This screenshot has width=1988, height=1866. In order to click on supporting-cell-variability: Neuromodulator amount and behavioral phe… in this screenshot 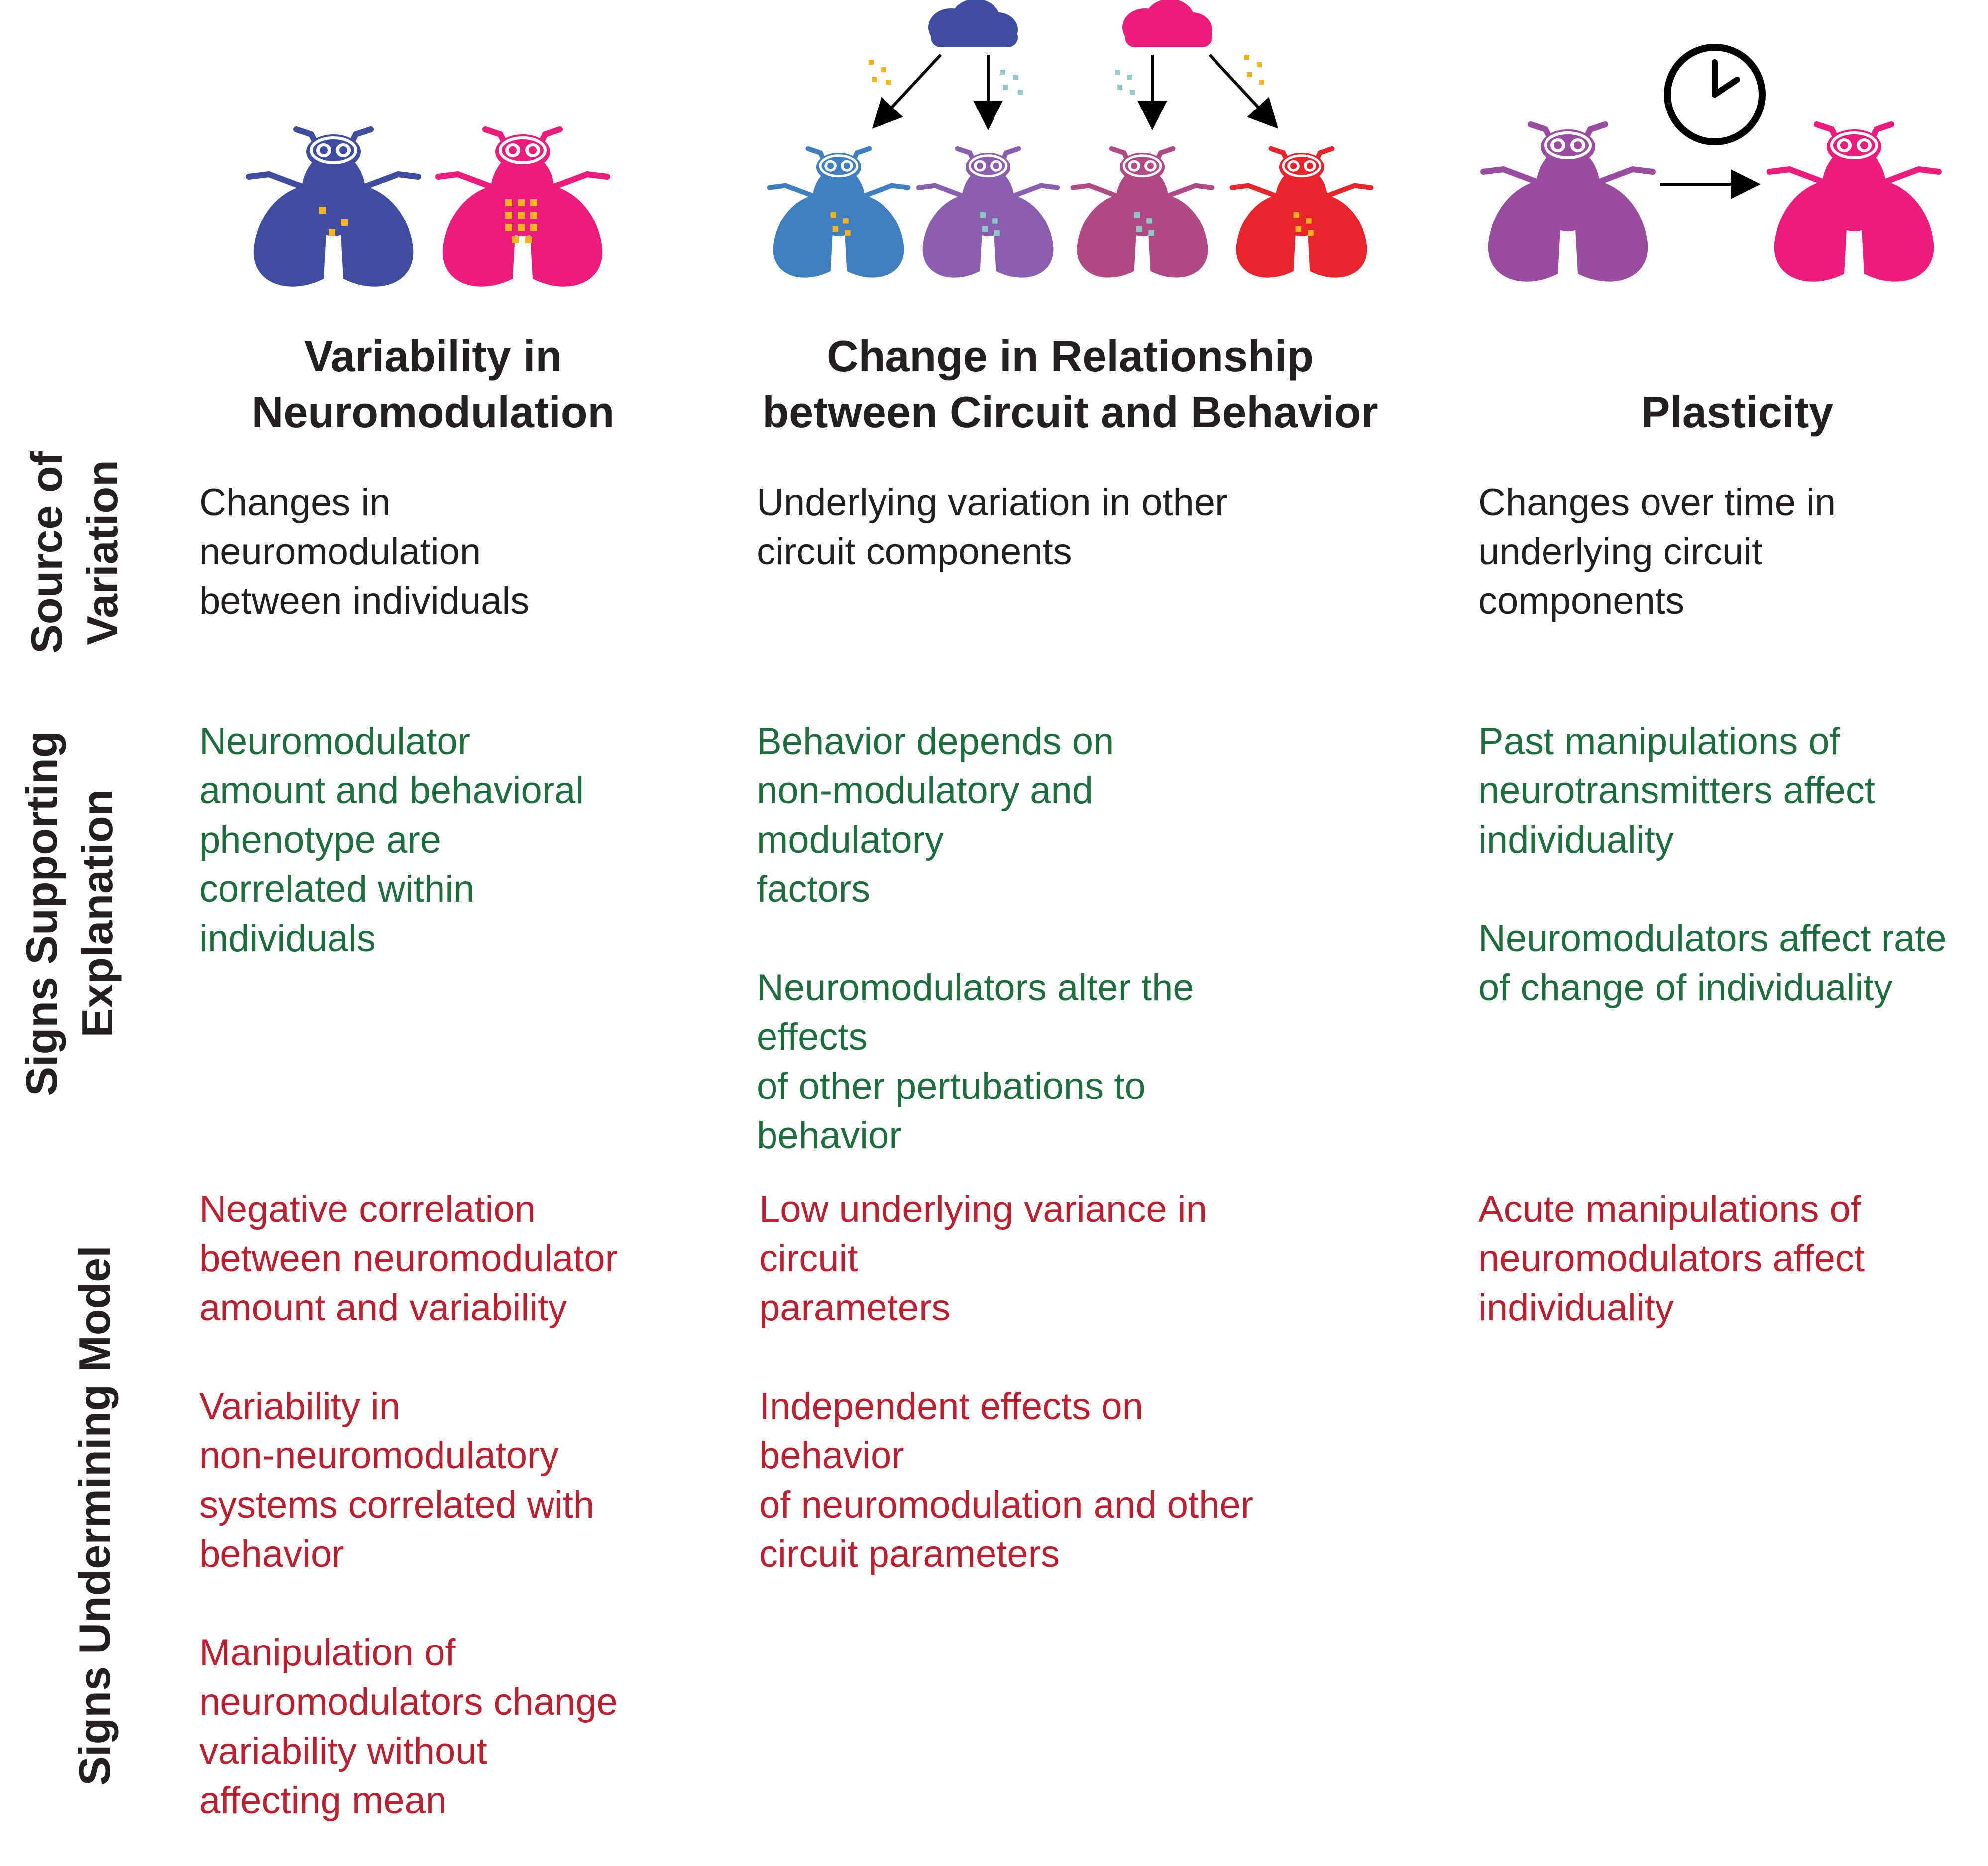, I will do `click(460, 840)`.